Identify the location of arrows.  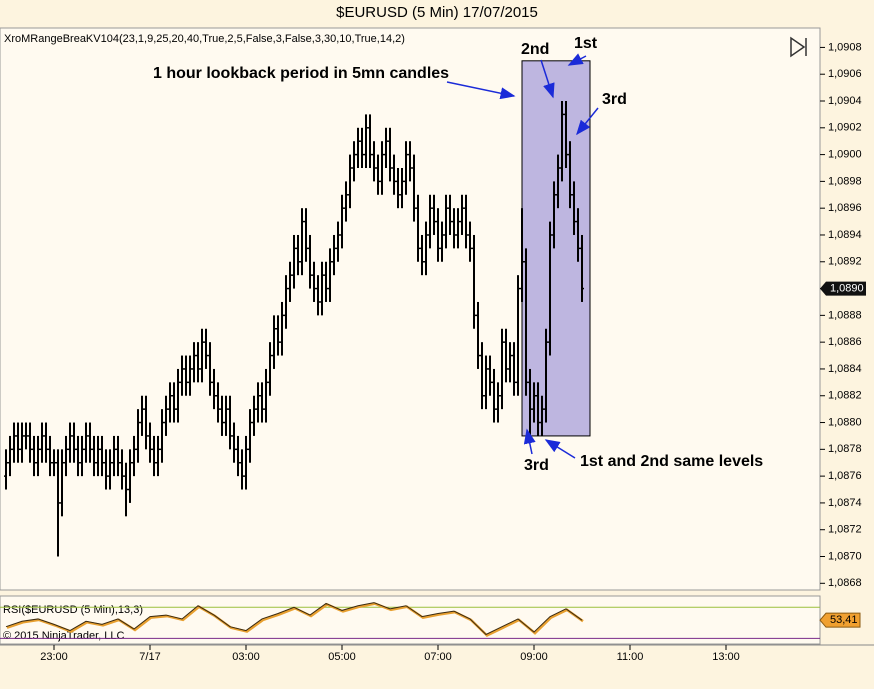
(522, 256).